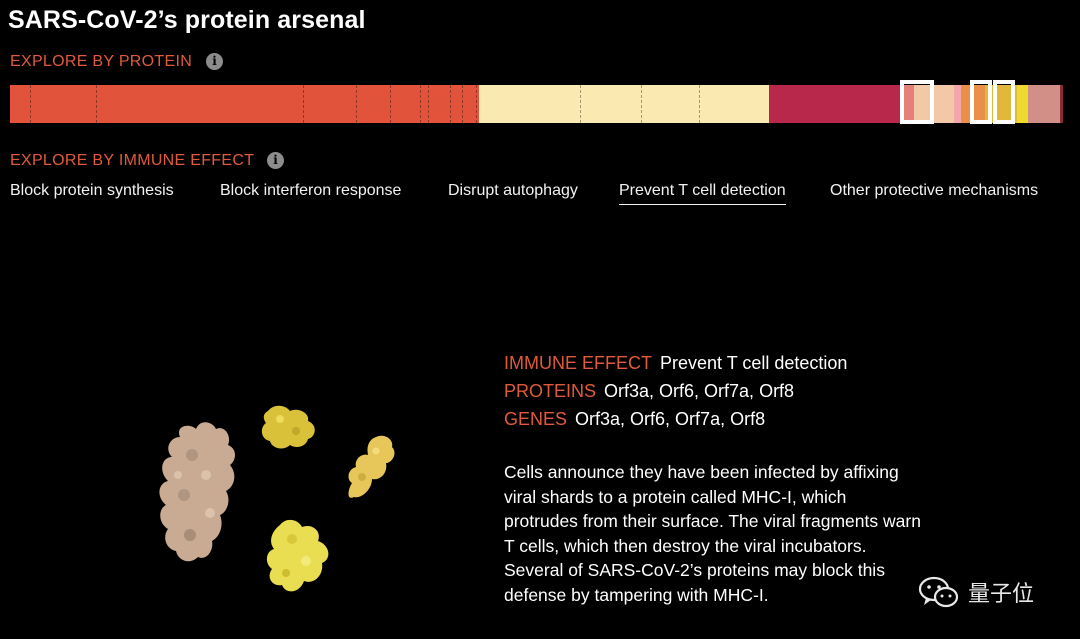 The width and height of the screenshot is (1080, 639). What do you see at coordinates (371, 466) in the screenshot?
I see `orf7a-protein-model` at bounding box center [371, 466].